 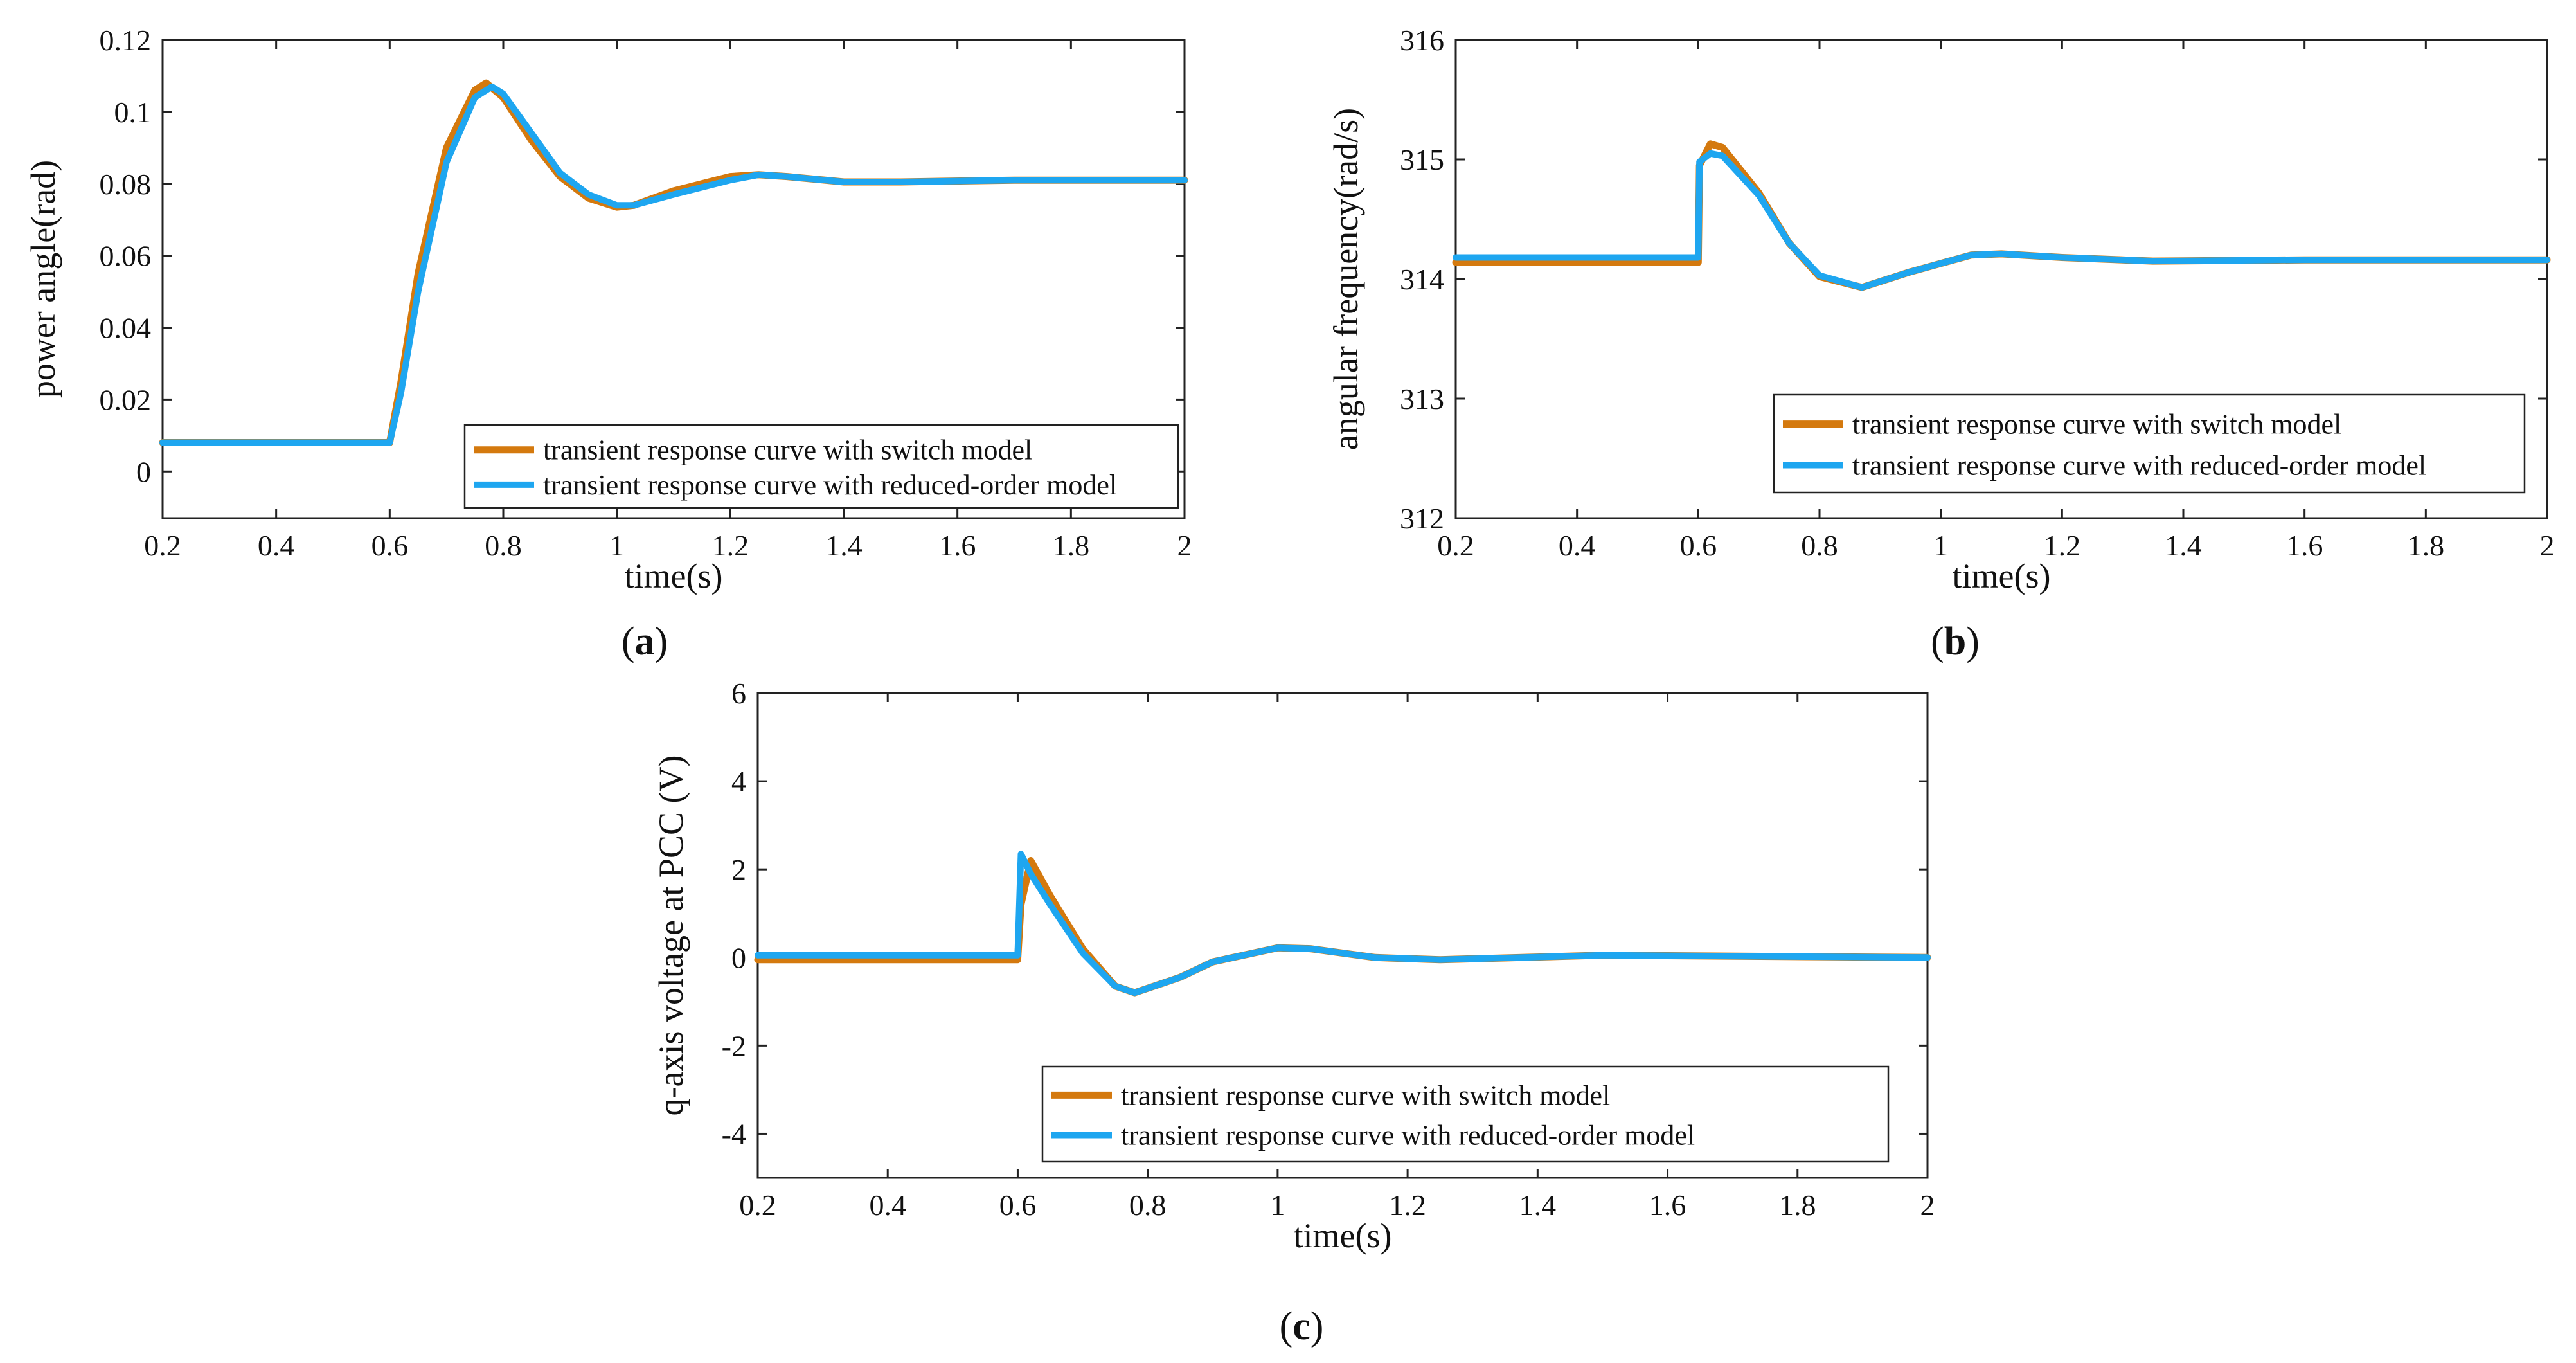 I want to click on y-tick-label: -2, so click(x=734, y=1045).